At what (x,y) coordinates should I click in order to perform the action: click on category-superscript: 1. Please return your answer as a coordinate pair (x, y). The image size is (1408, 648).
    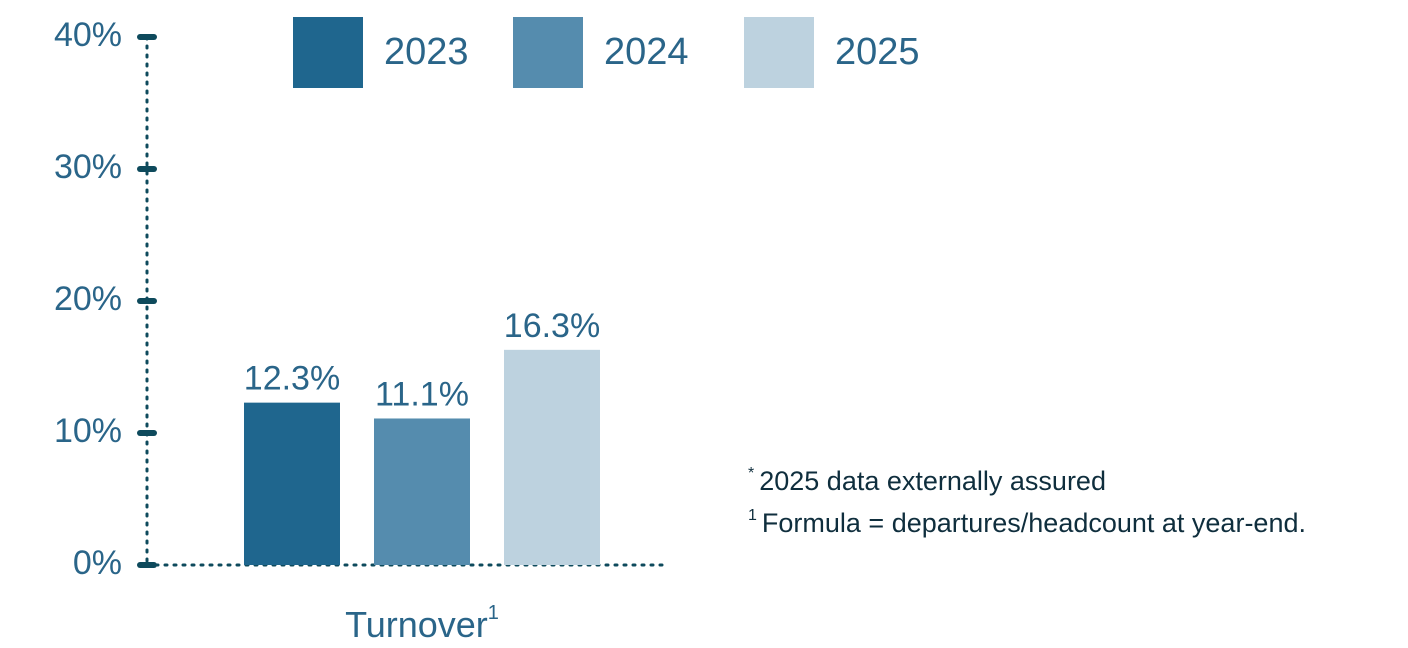
    Looking at the image, I should click on (493, 613).